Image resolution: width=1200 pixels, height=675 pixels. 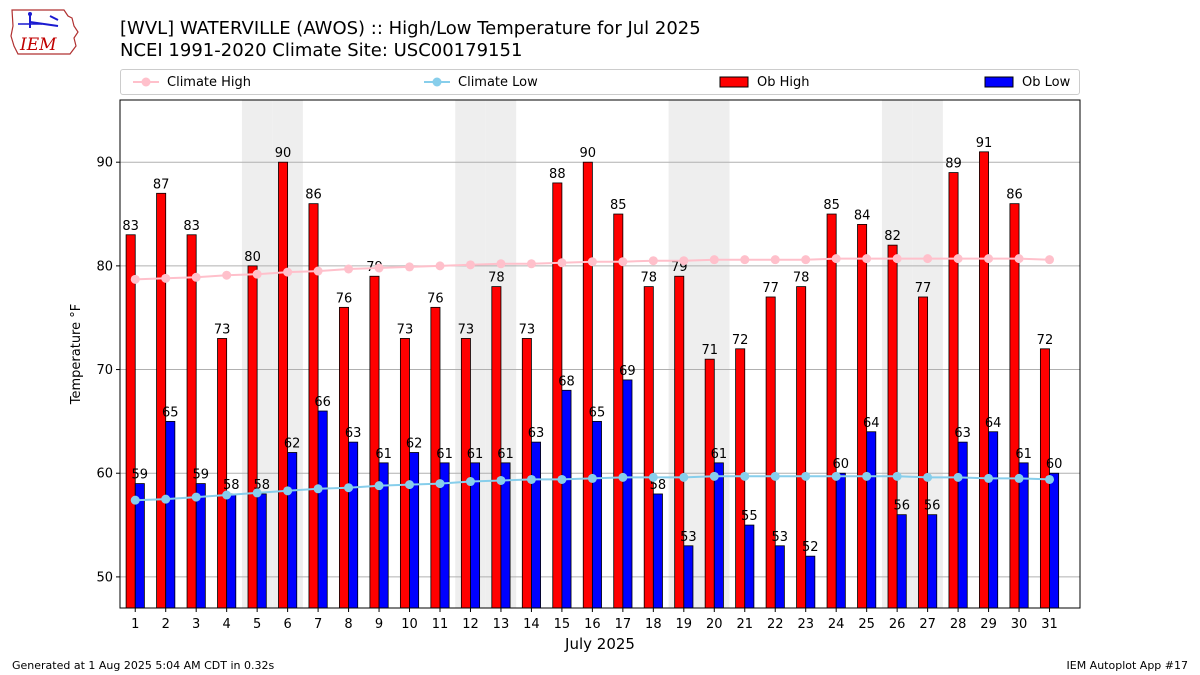 What do you see at coordinates (714, 624) in the screenshot?
I see `x-tick-label: 20` at bounding box center [714, 624].